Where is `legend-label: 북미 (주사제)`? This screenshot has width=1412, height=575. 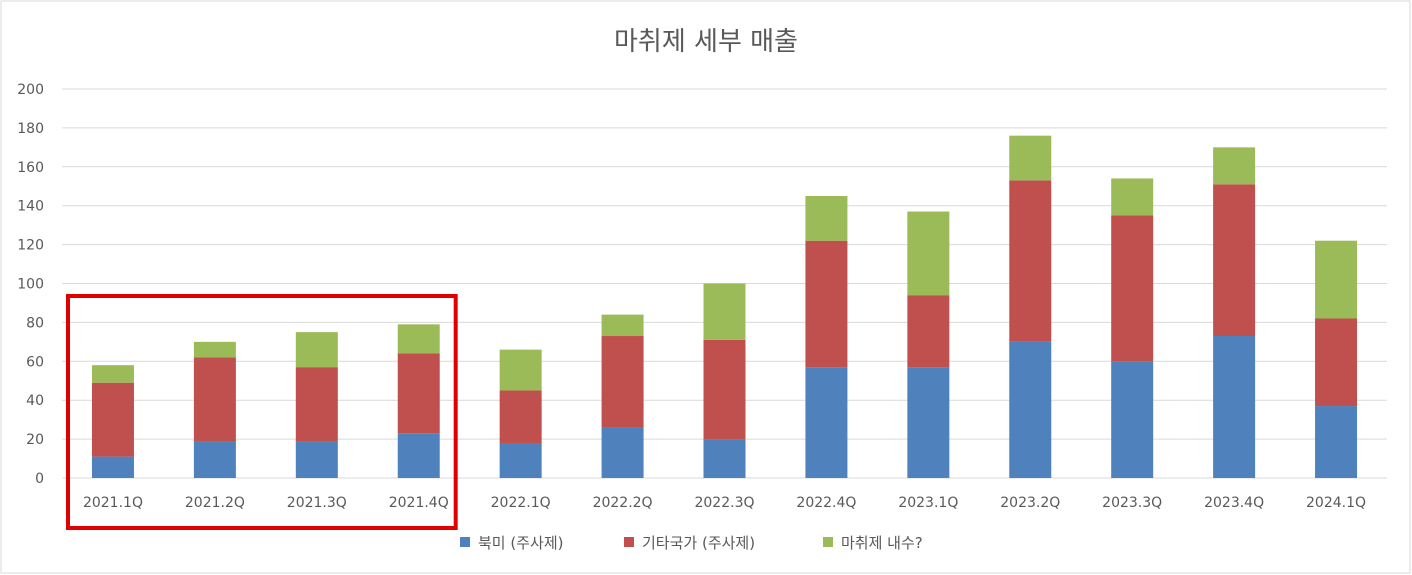 legend-label: 북미 (주사제) is located at coordinates (520, 543).